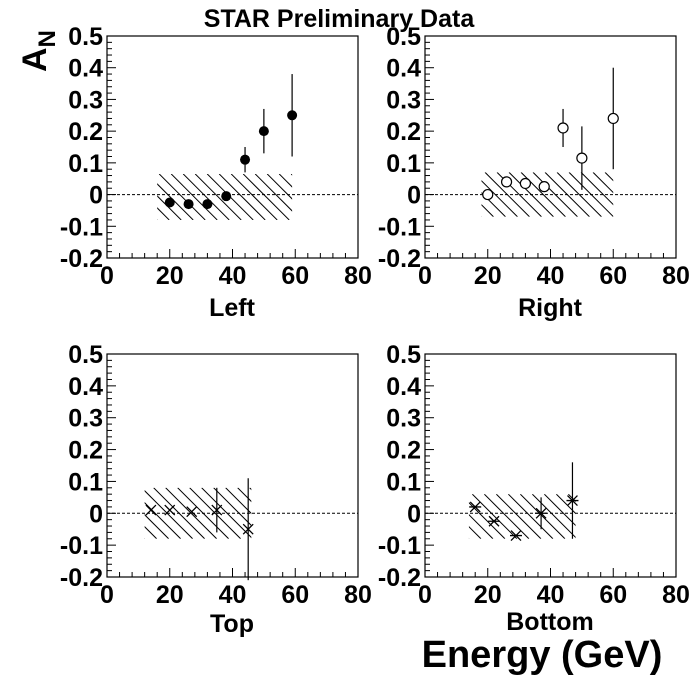 This screenshot has height=679, width=696. Describe the element at coordinates (399, 578) in the screenshot. I see `y-tick-label: -0.2` at that location.